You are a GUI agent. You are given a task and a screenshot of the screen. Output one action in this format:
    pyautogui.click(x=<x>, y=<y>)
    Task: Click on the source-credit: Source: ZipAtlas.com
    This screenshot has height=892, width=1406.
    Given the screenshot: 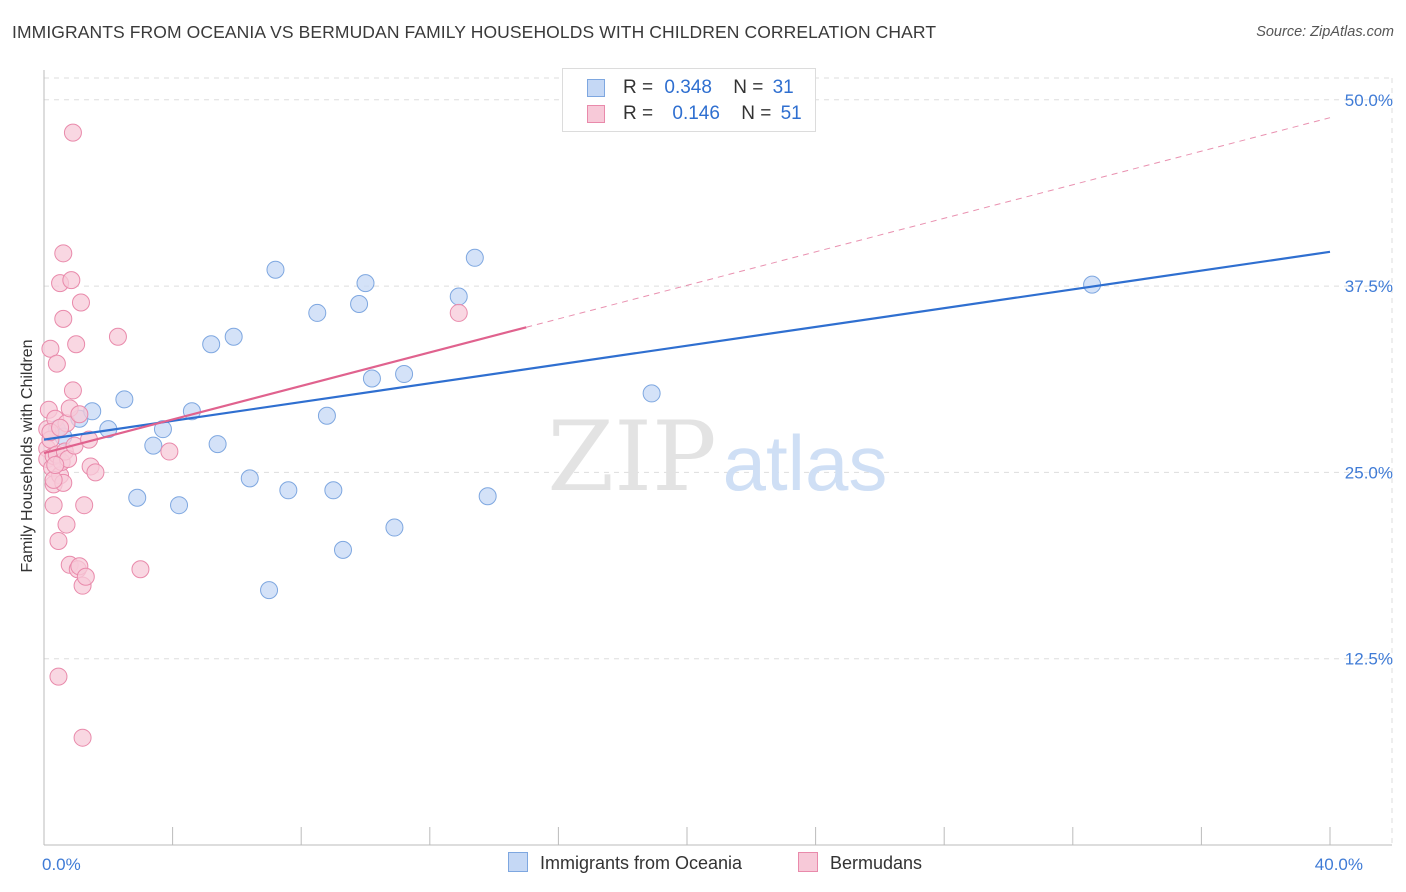 What is the action you would take?
    pyautogui.click(x=1325, y=32)
    